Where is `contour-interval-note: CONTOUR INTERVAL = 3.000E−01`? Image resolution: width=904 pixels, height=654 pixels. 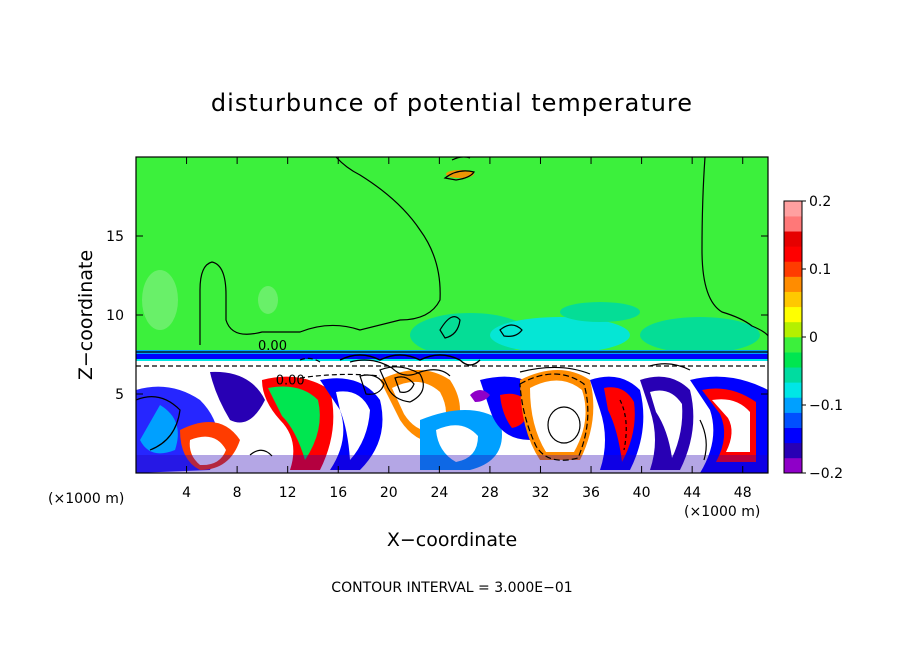
contour-interval-note: CONTOUR INTERVAL = 3.000E−01 is located at coordinates (451, 588).